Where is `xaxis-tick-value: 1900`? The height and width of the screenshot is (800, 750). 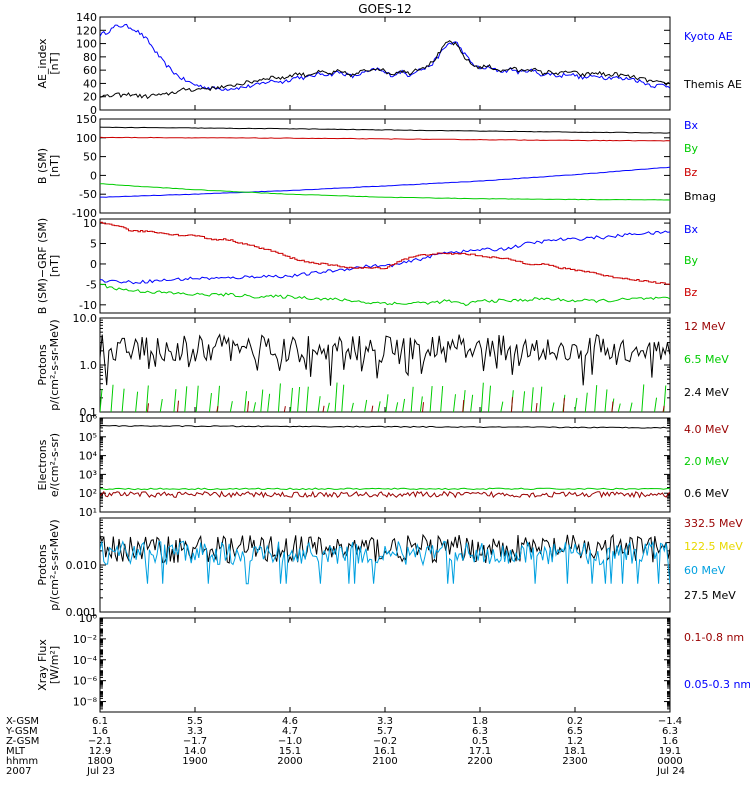 xaxis-tick-value: 1900 is located at coordinates (194, 761).